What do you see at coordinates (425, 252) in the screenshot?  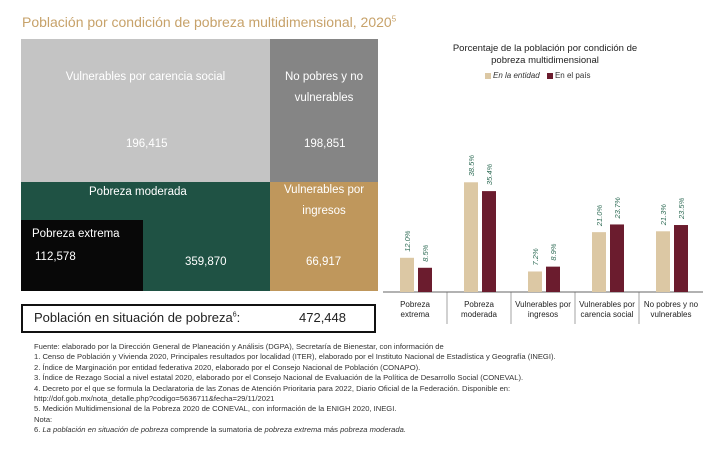 I see `bar-value-label: 8.5%` at bounding box center [425, 252].